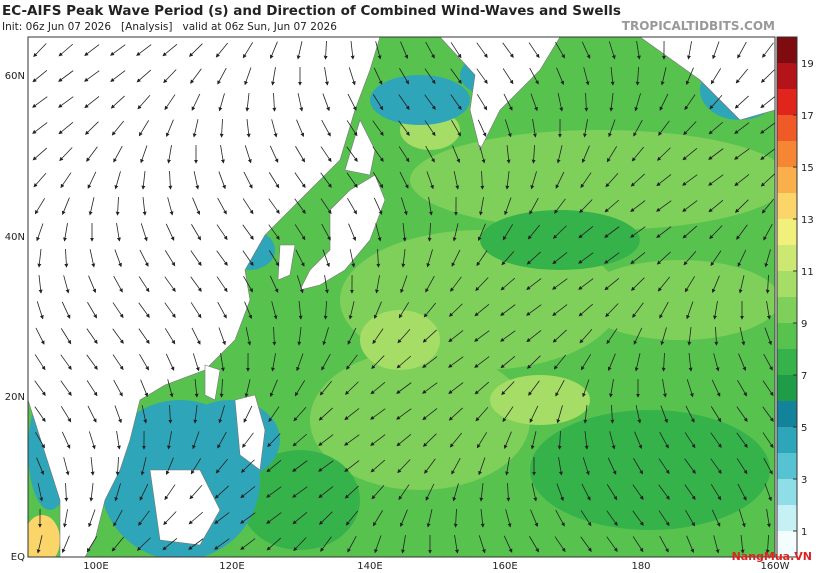  What do you see at coordinates (807, 272) in the screenshot?
I see `colorbar-label: 11` at bounding box center [807, 272].